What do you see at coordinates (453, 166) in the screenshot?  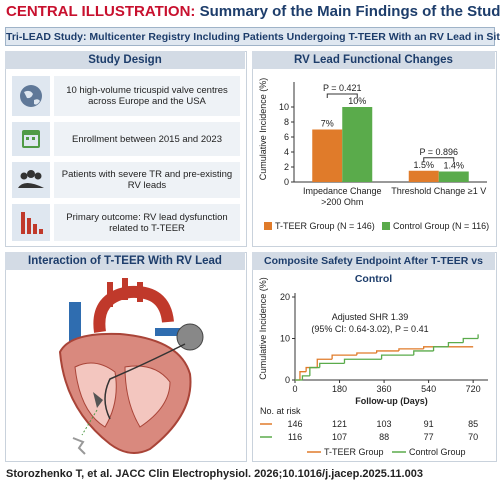 I see `value-label: 1.4%` at bounding box center [453, 166].